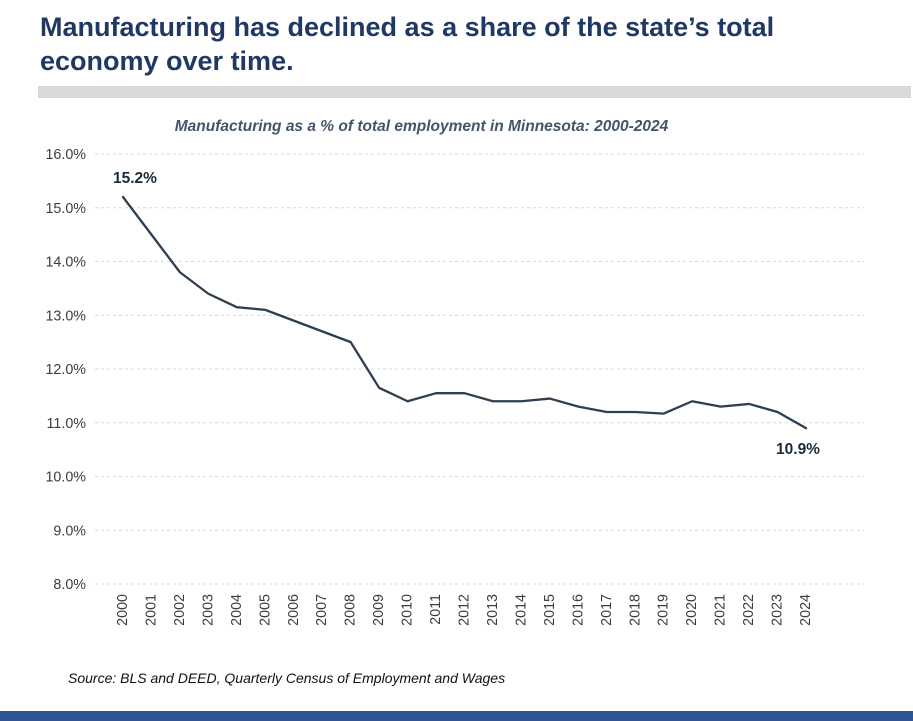  I want to click on x-axis-label: 2021, so click(721, 610).